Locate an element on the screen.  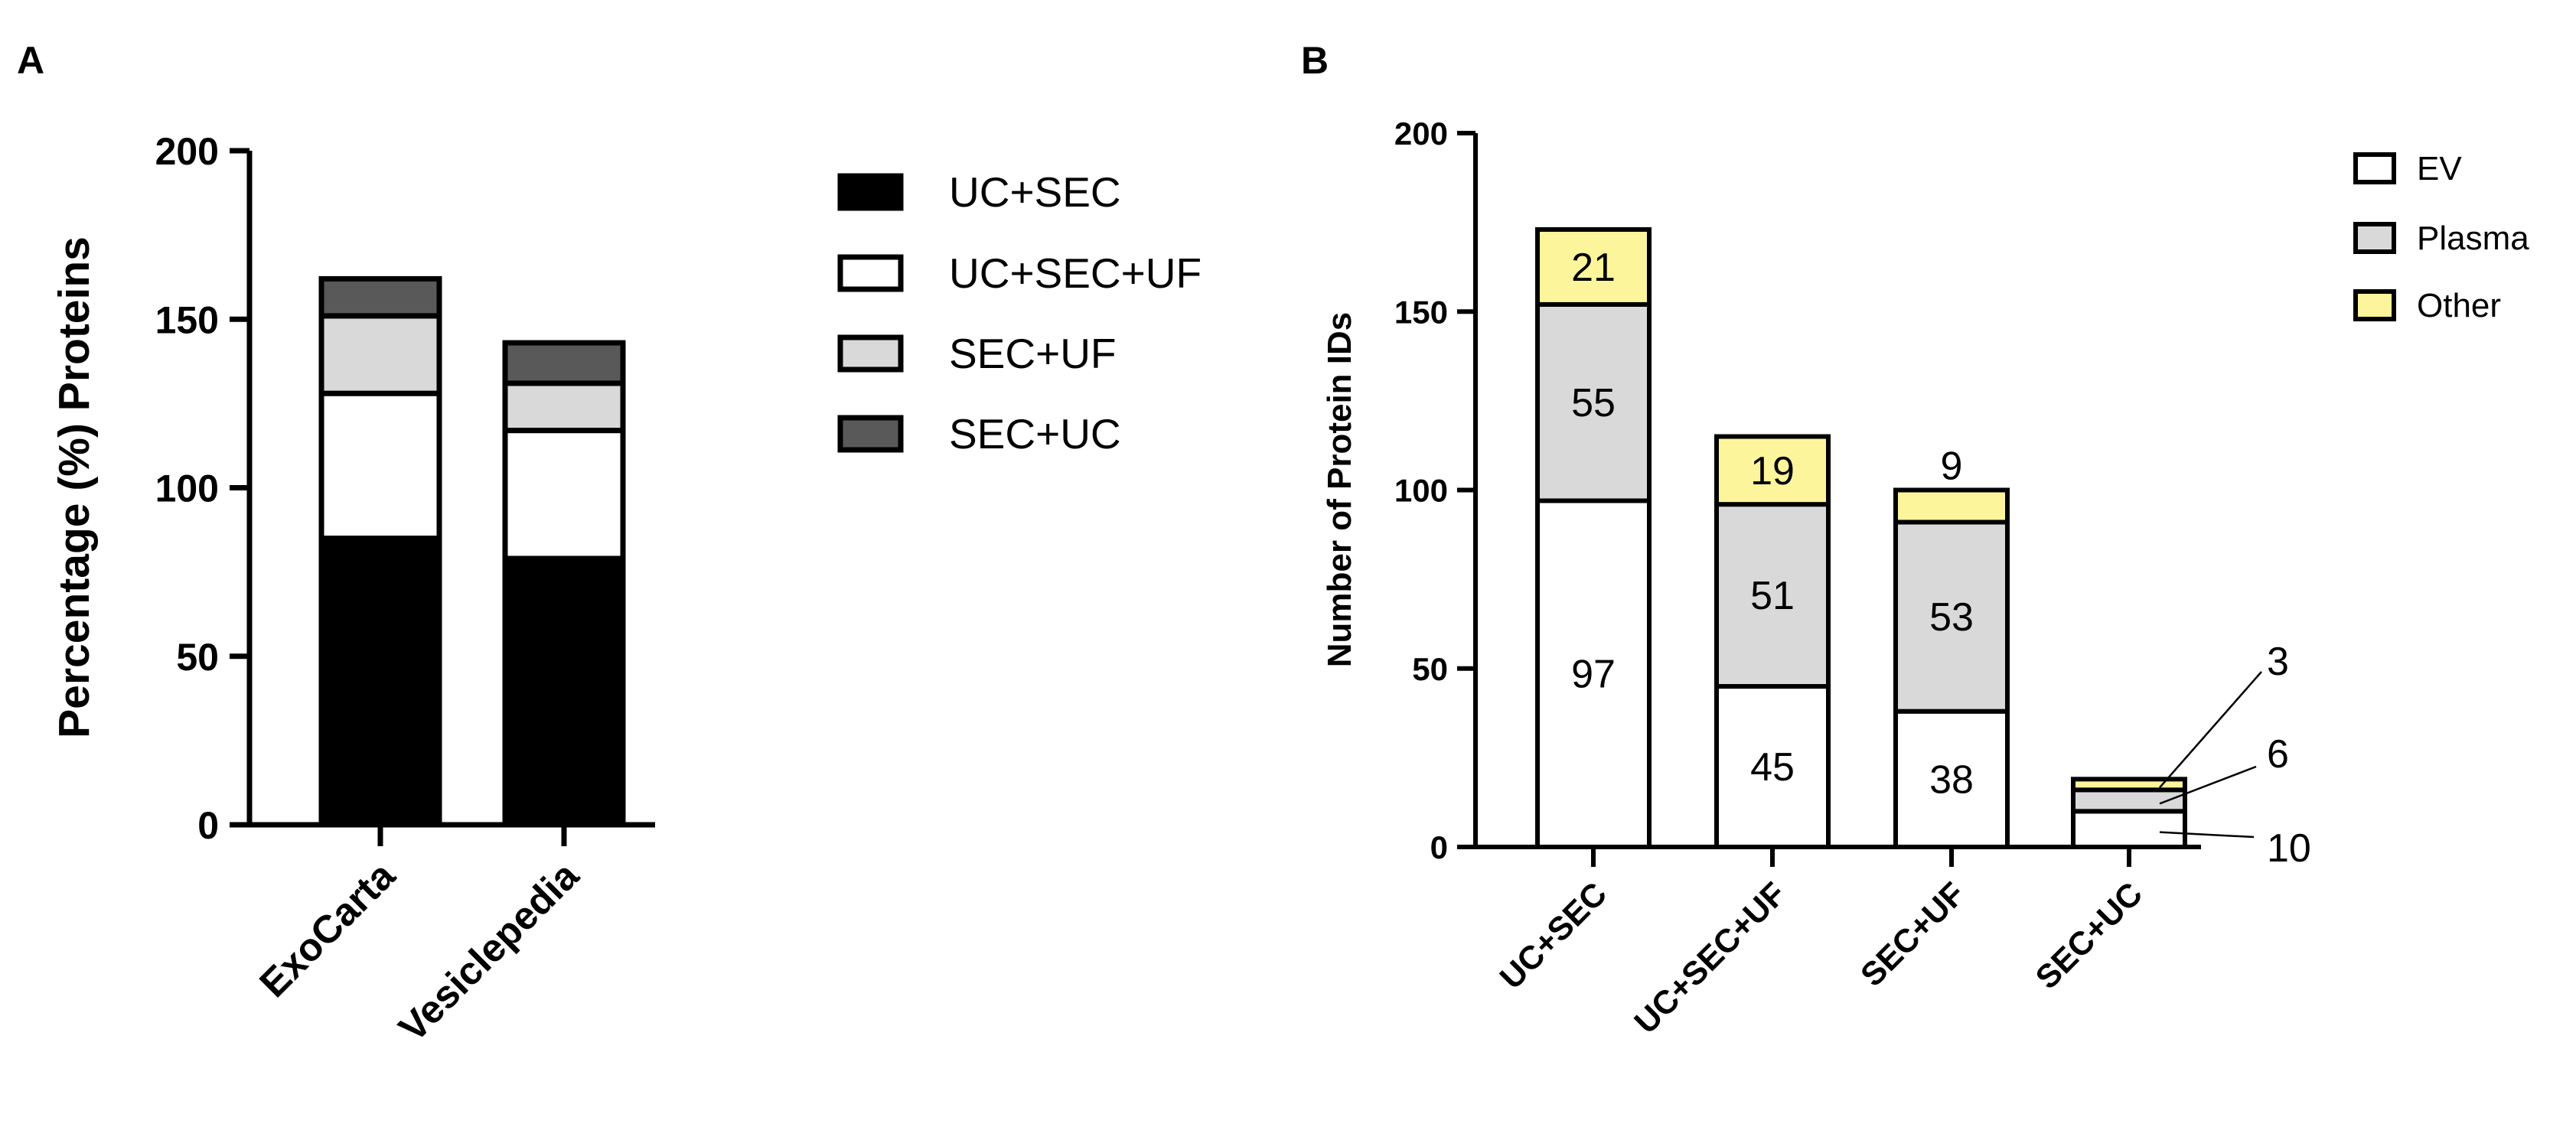
x-category-label-b: SEC+UF is located at coordinates (1913, 934).